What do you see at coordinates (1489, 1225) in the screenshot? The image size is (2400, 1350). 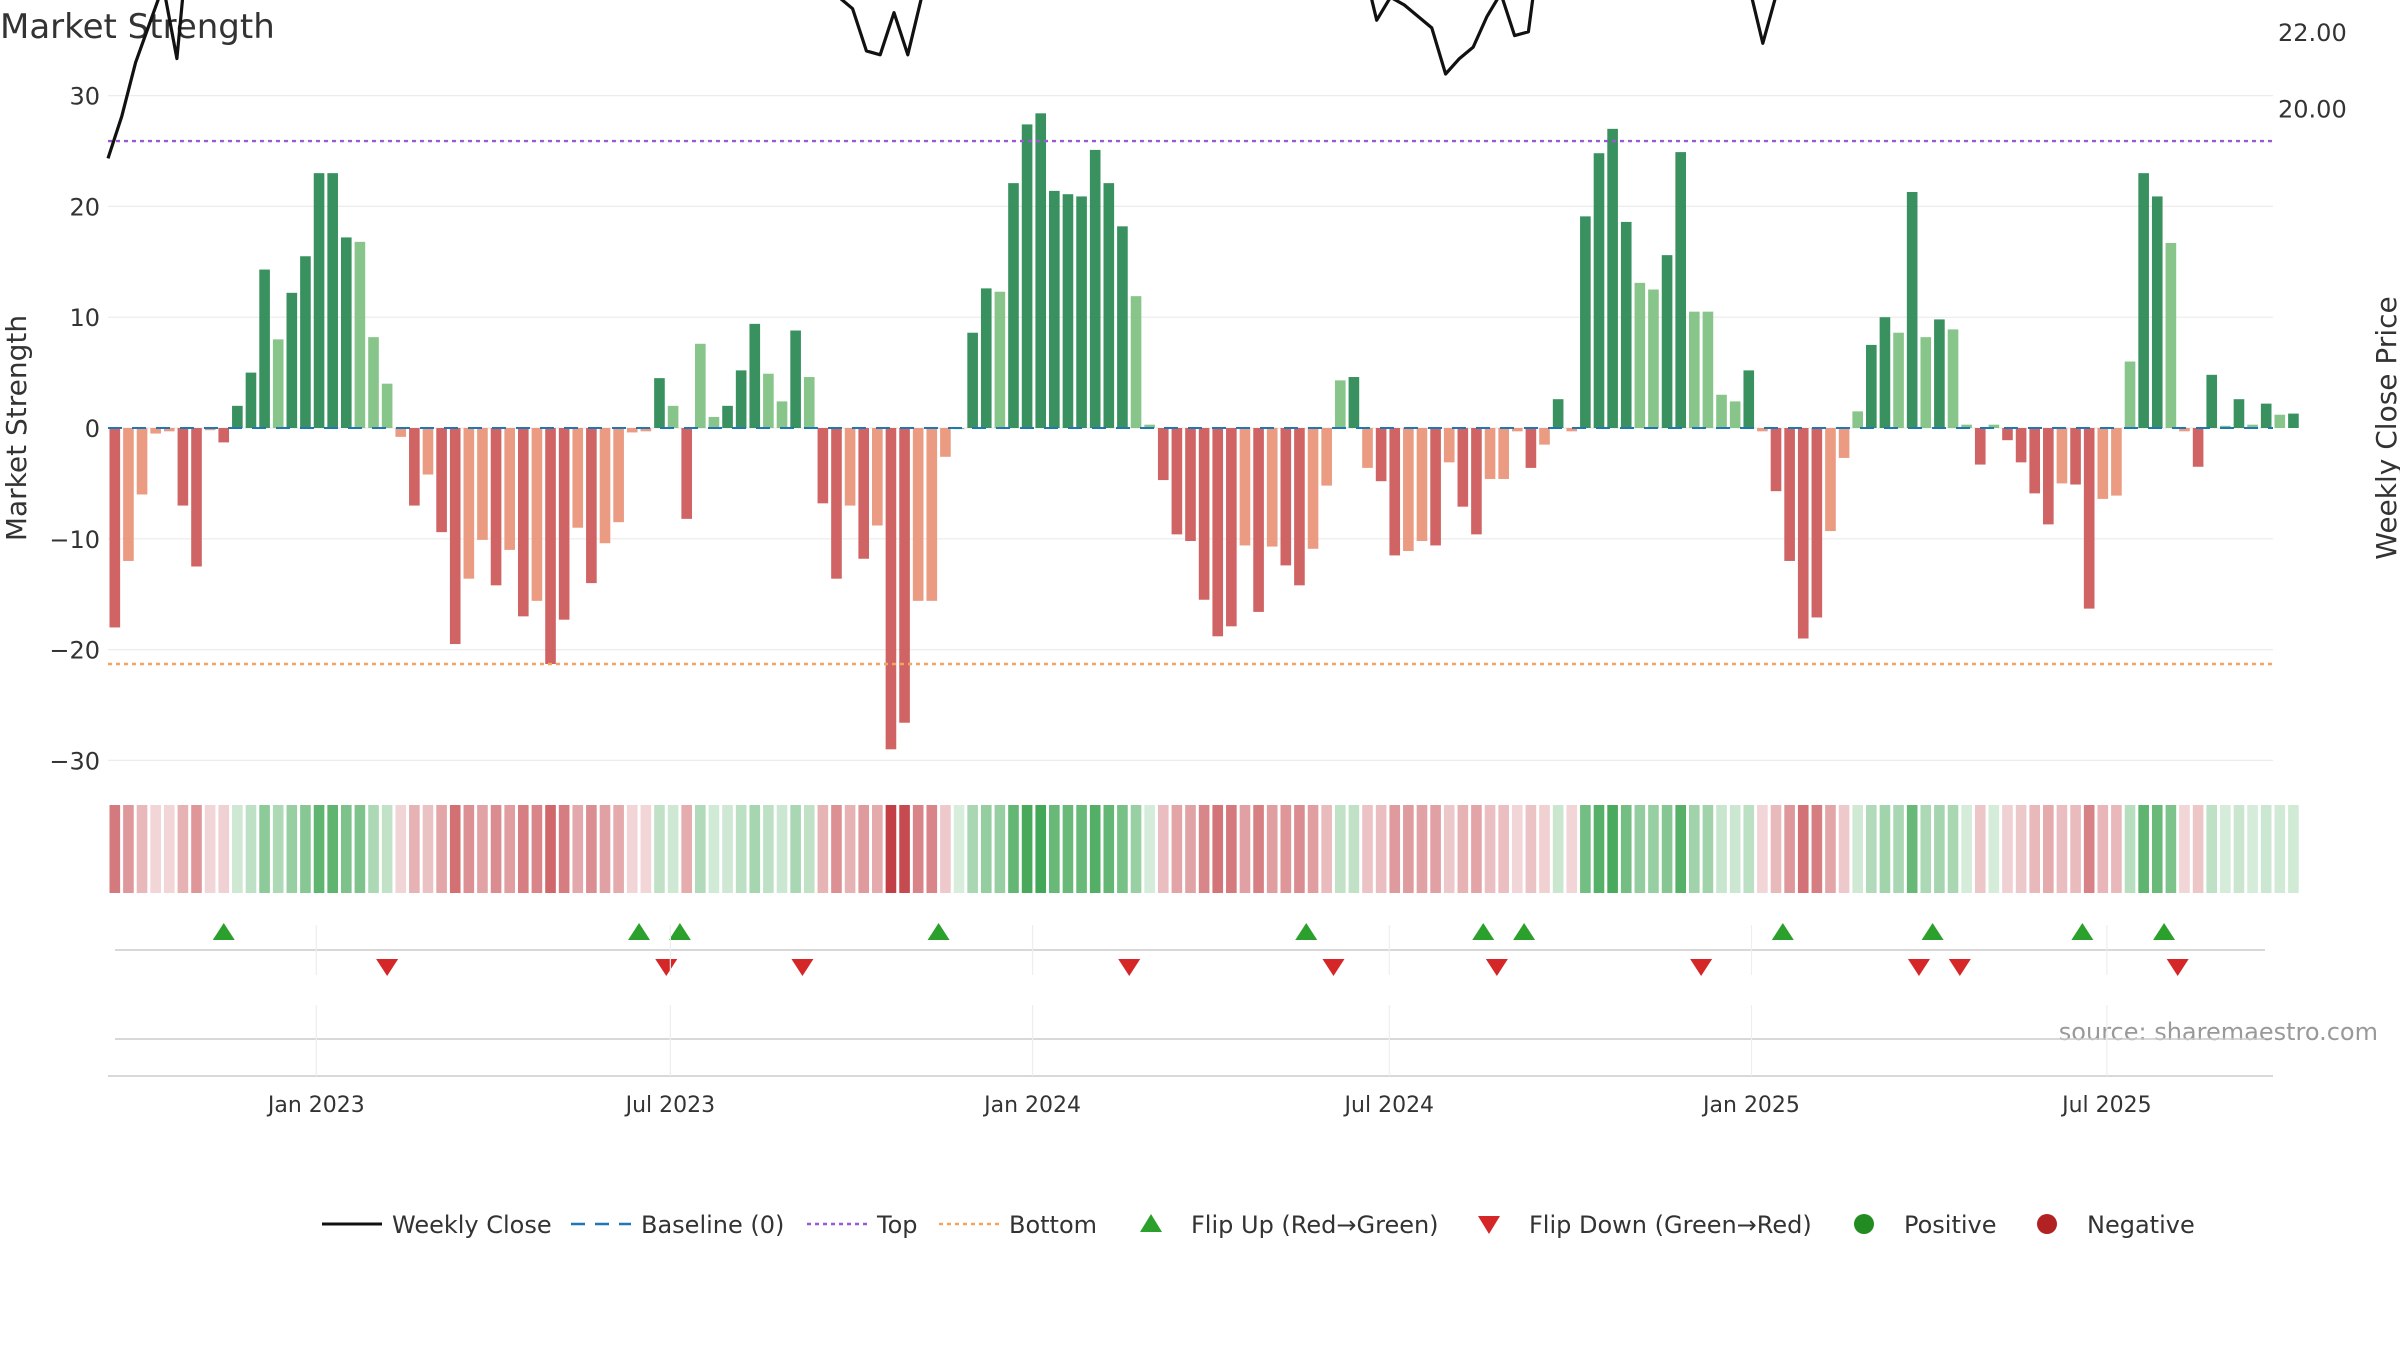 I see `legend-swatch-flip-down` at bounding box center [1489, 1225].